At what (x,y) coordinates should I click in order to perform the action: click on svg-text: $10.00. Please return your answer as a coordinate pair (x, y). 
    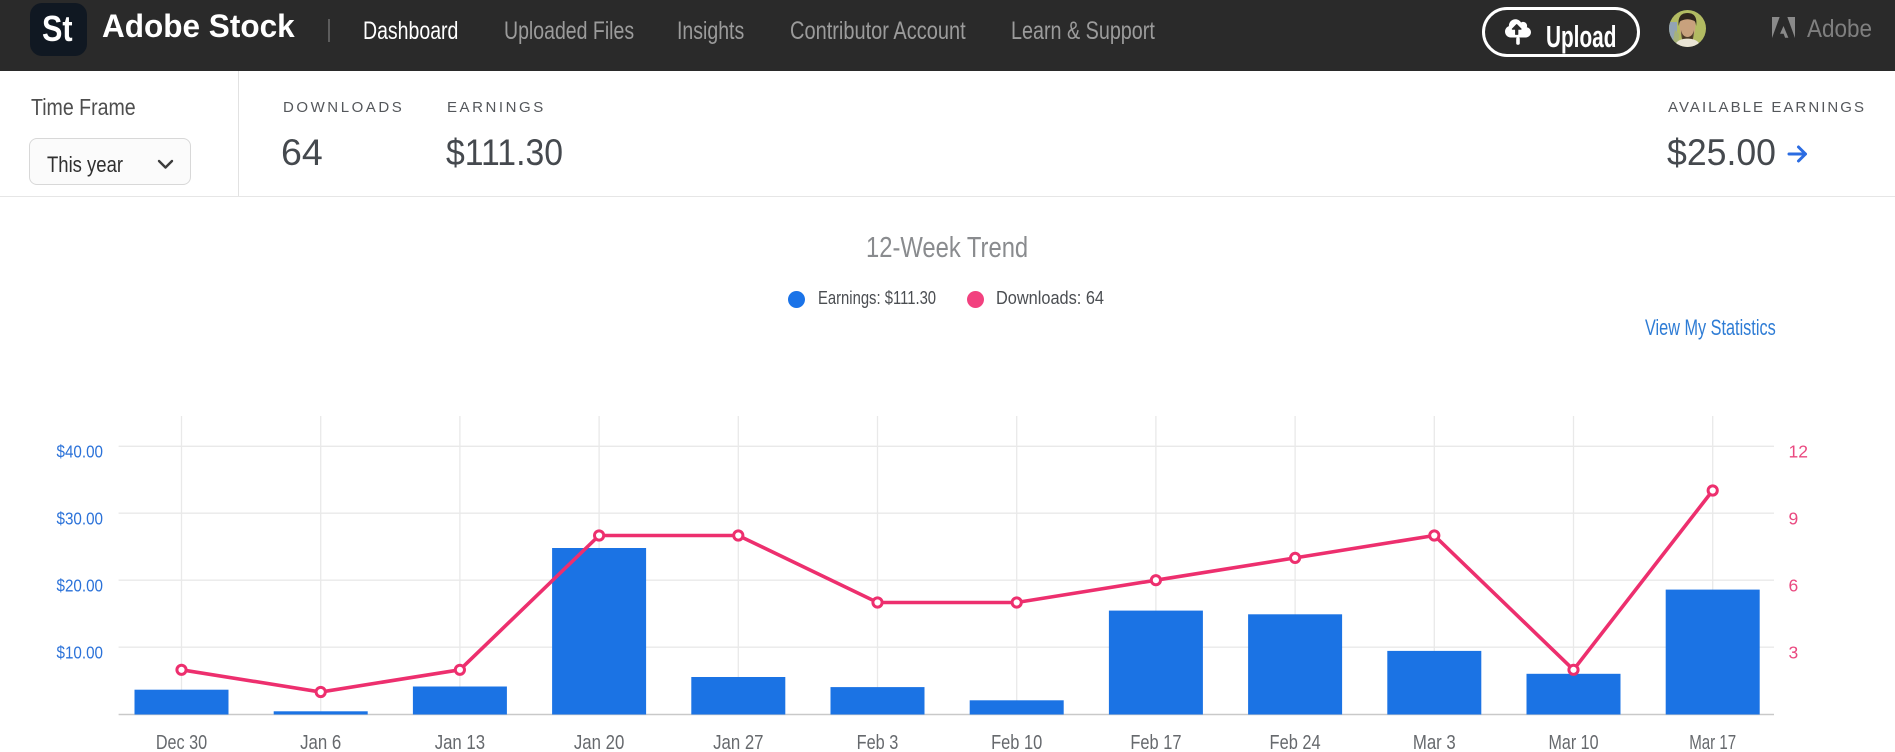
    Looking at the image, I should click on (80, 652).